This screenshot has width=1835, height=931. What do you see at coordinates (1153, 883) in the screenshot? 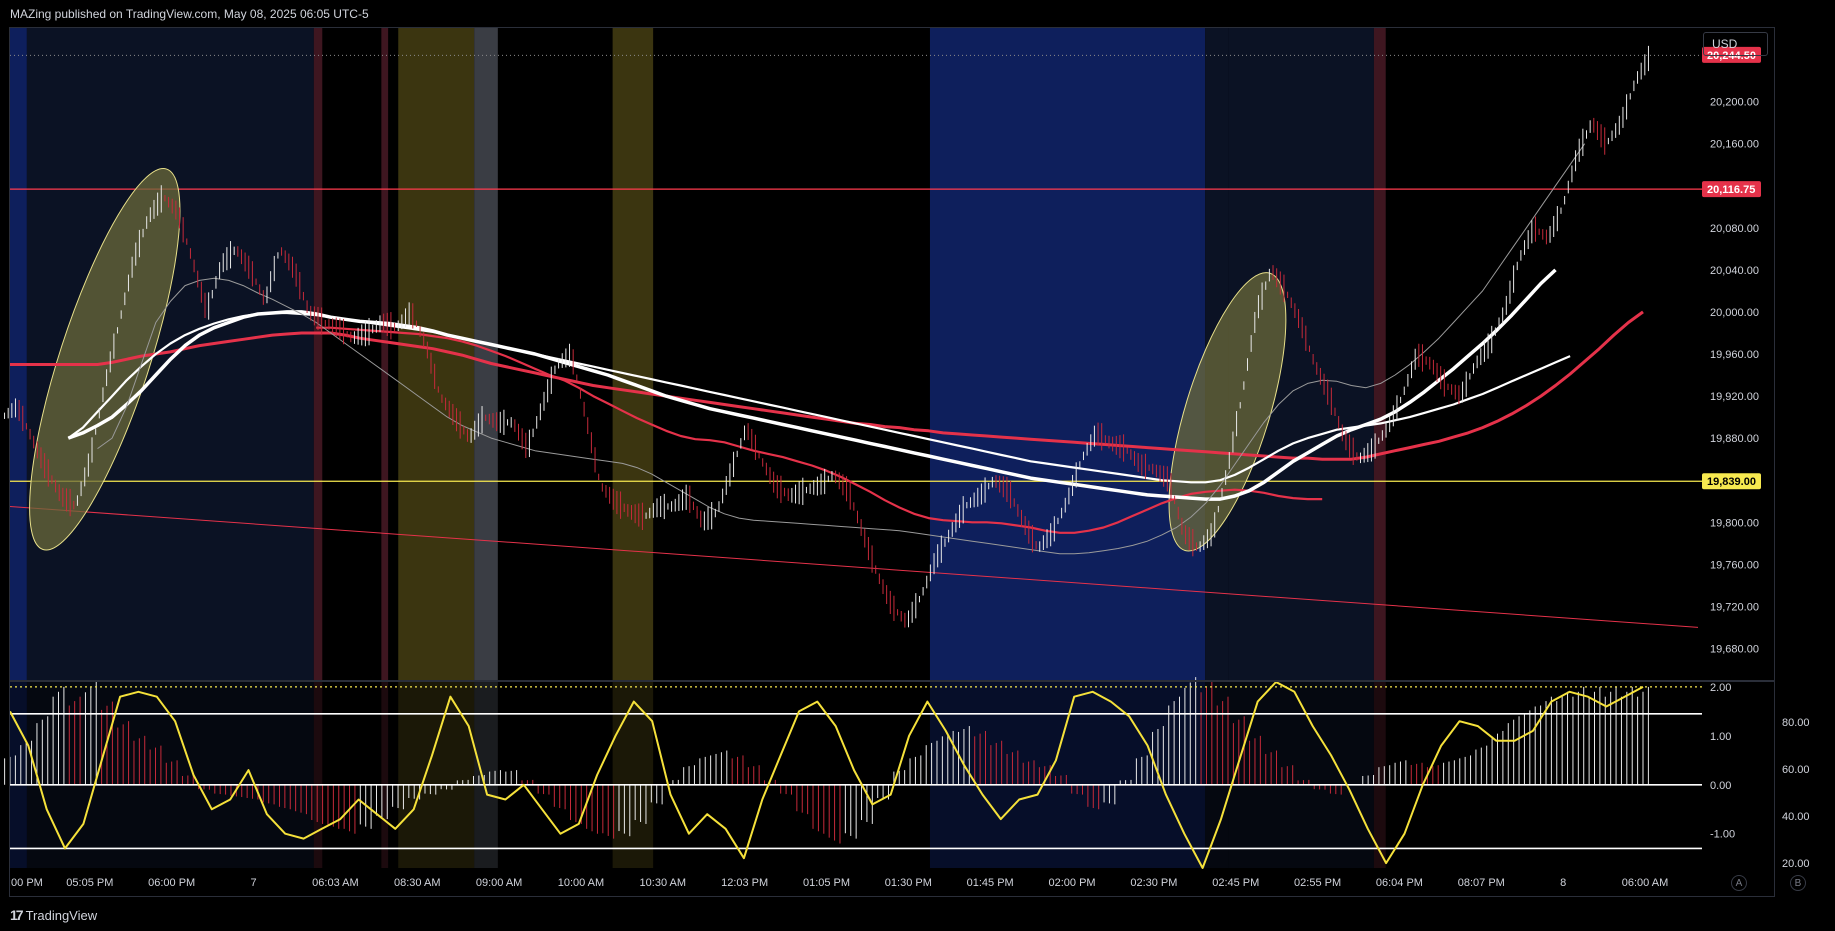
I see `time-axis-tick: 02:30 PM` at bounding box center [1153, 883].